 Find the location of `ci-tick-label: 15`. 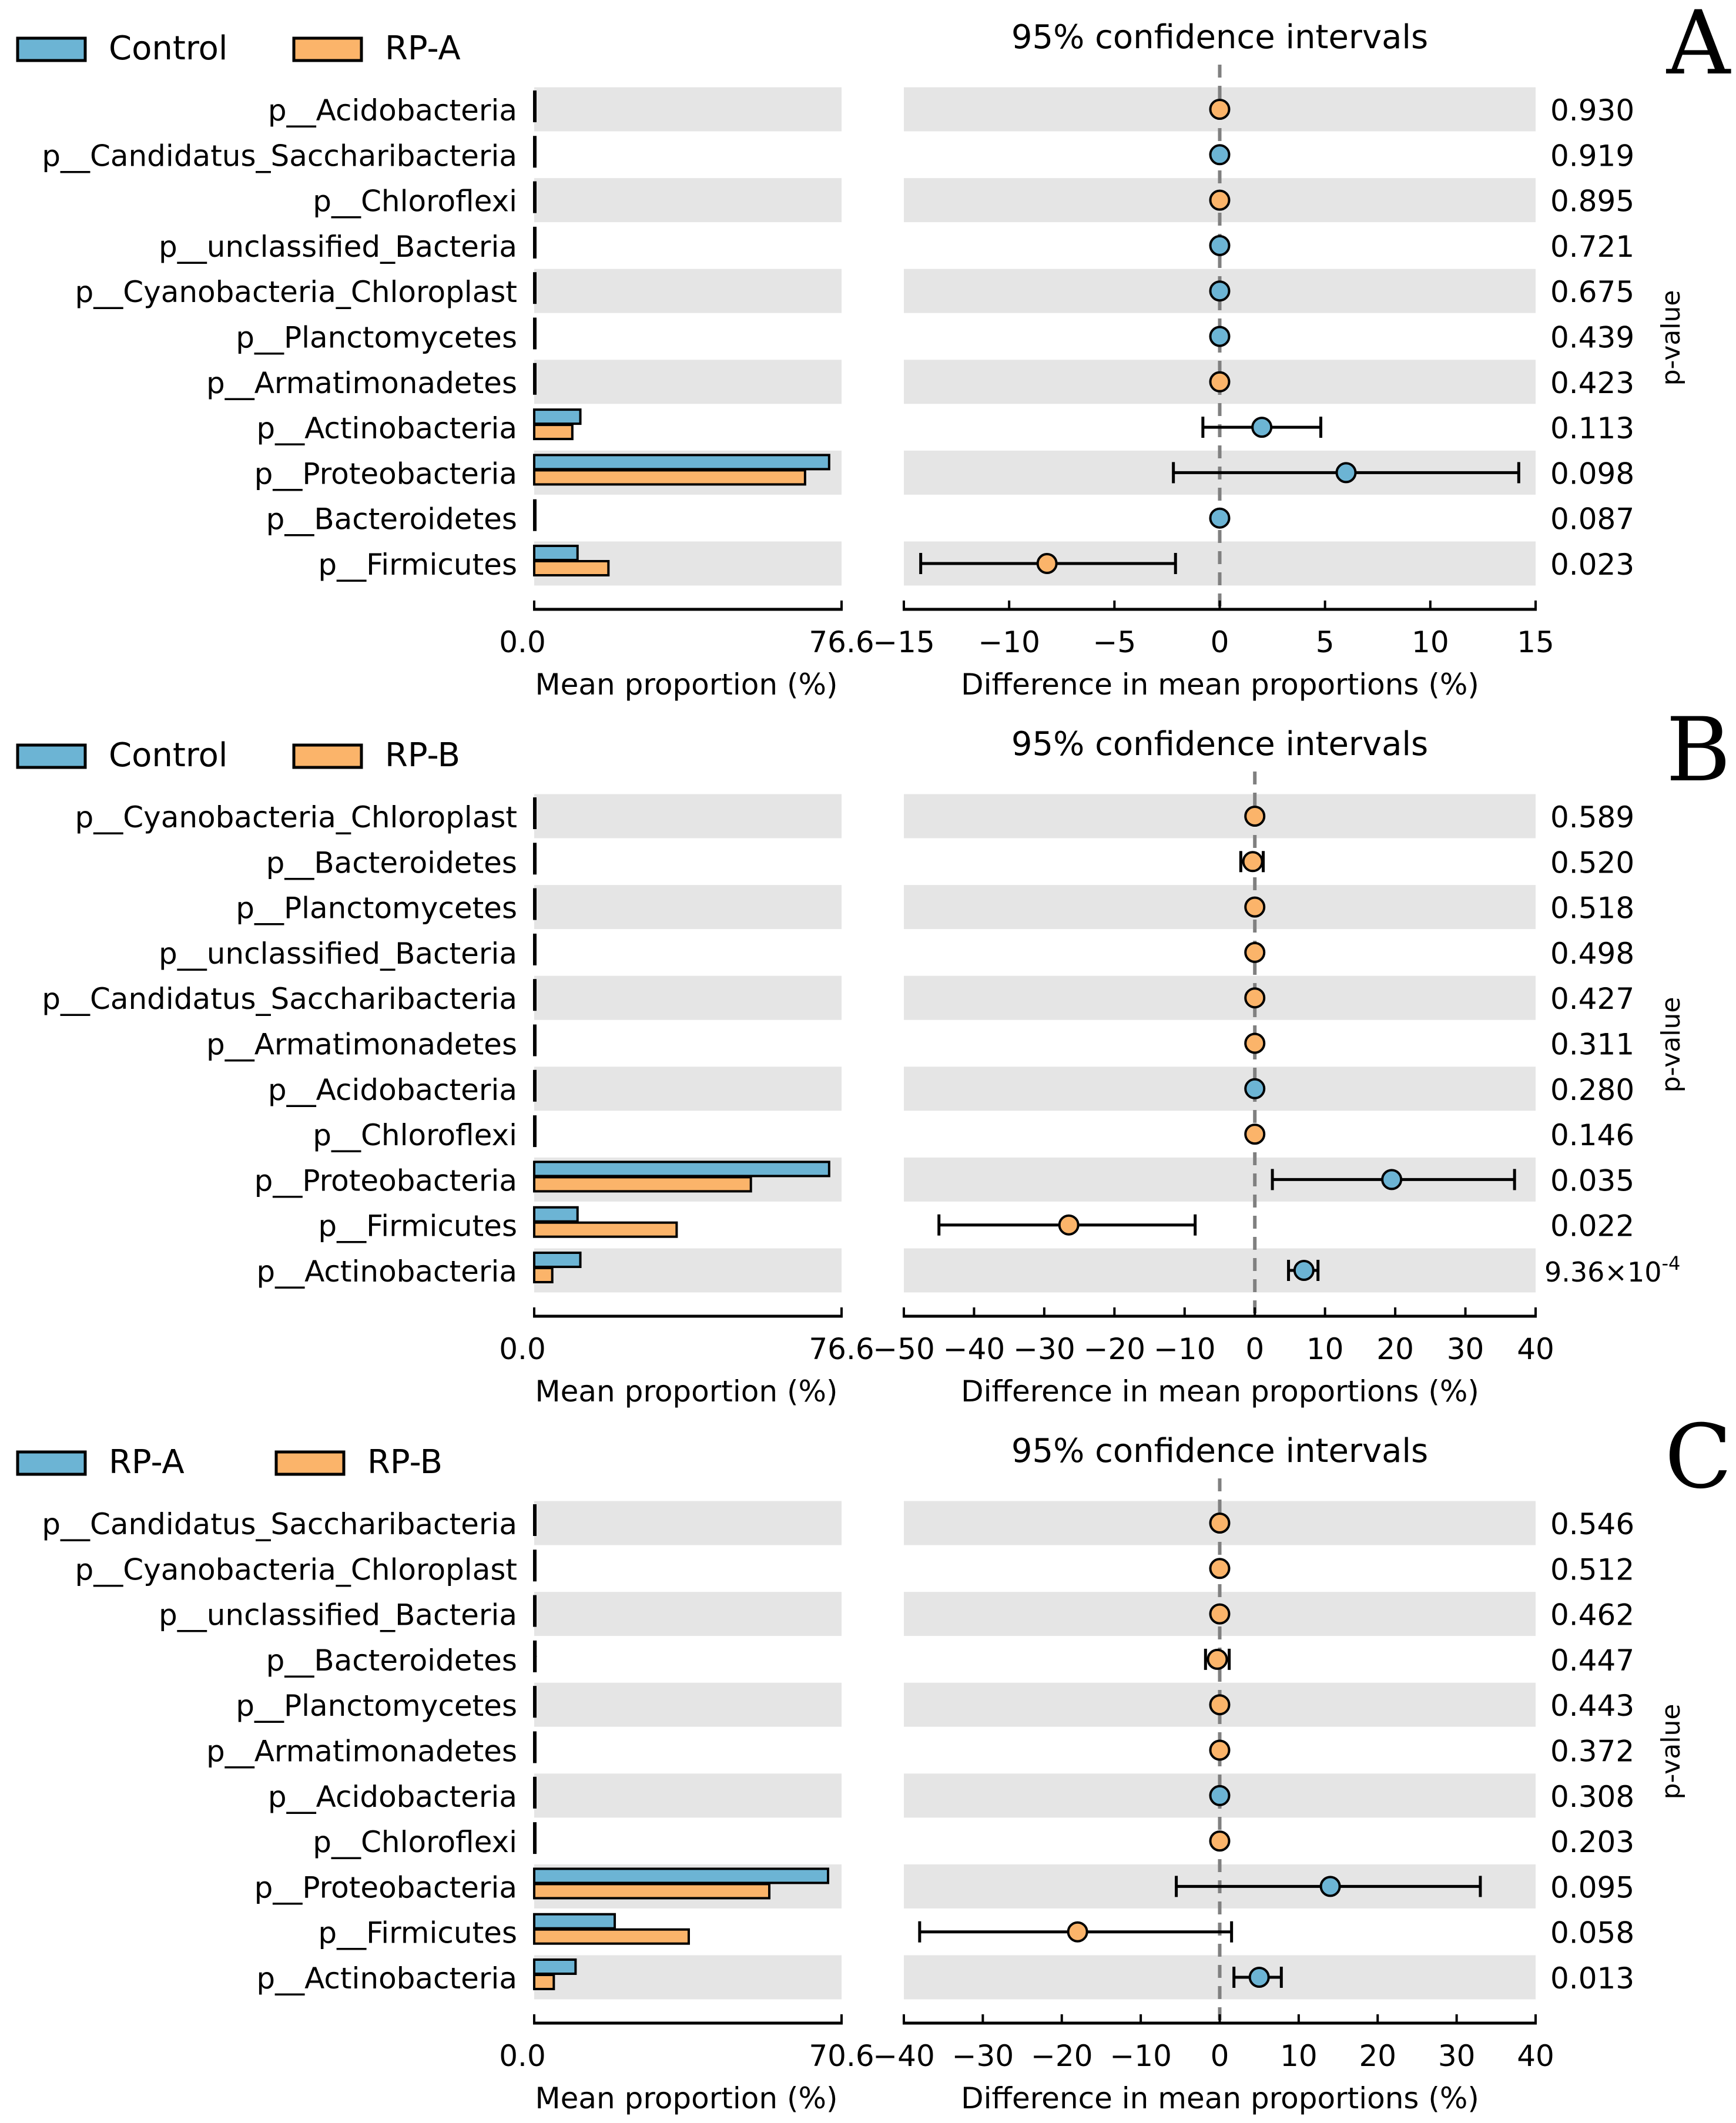

ci-tick-label: 15 is located at coordinates (1535, 642).